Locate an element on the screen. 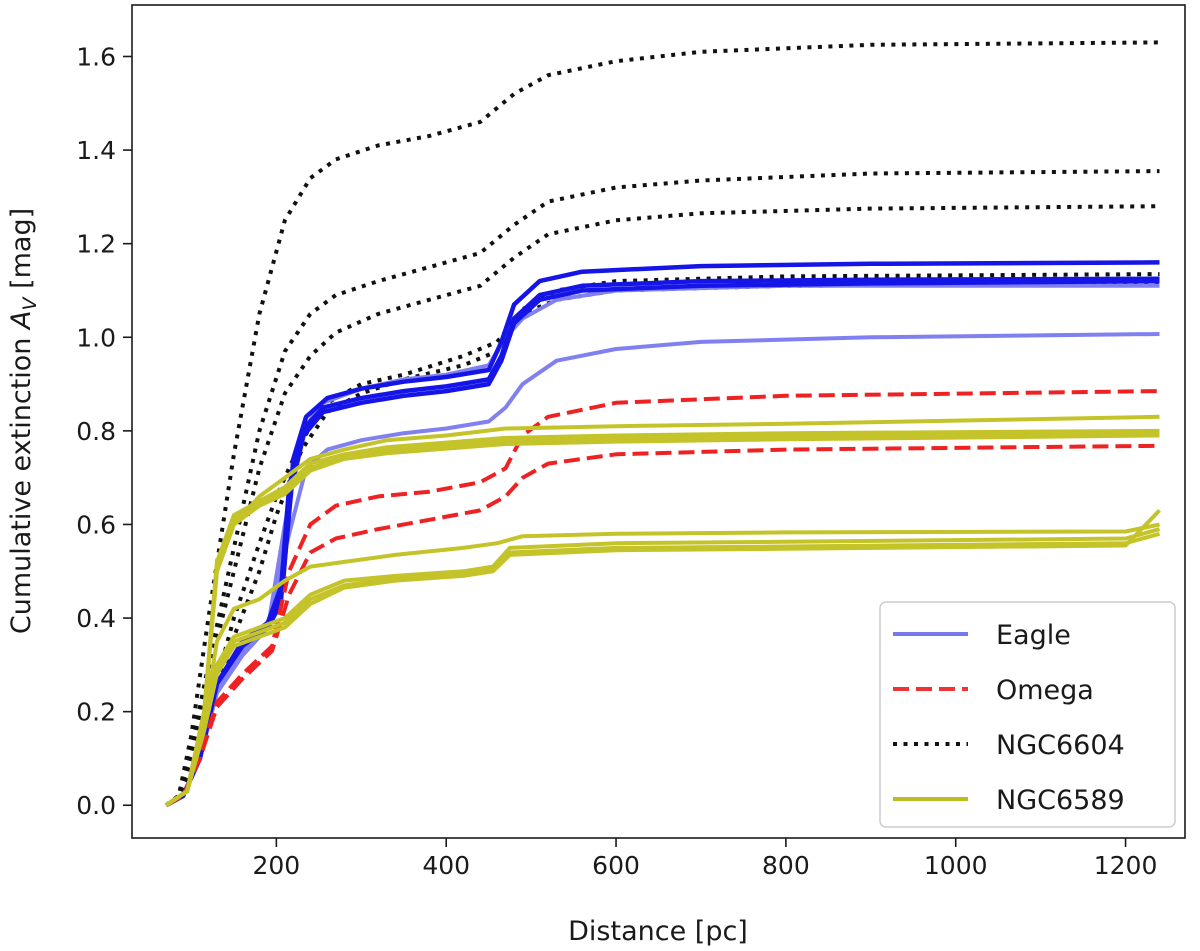 The image size is (1200, 951). x-tick-label: 600 is located at coordinates (616, 865).